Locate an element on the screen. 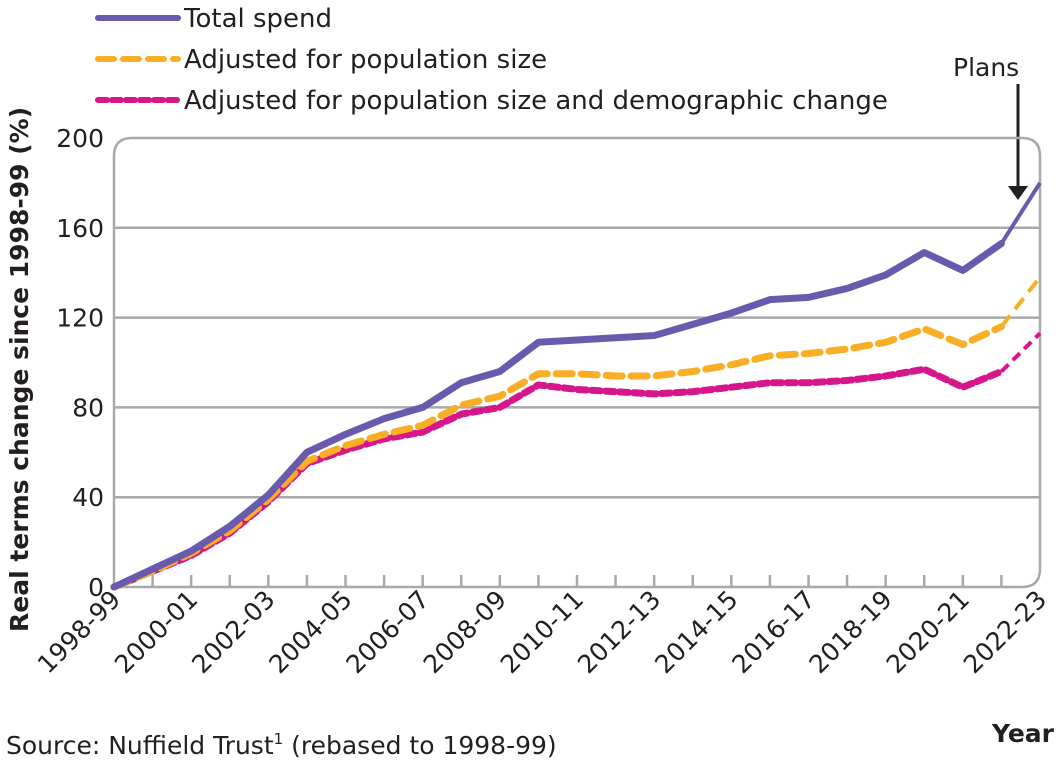 The height and width of the screenshot is (764, 1064). source-suffix: (rebased to 1998-99) is located at coordinates (419, 745).